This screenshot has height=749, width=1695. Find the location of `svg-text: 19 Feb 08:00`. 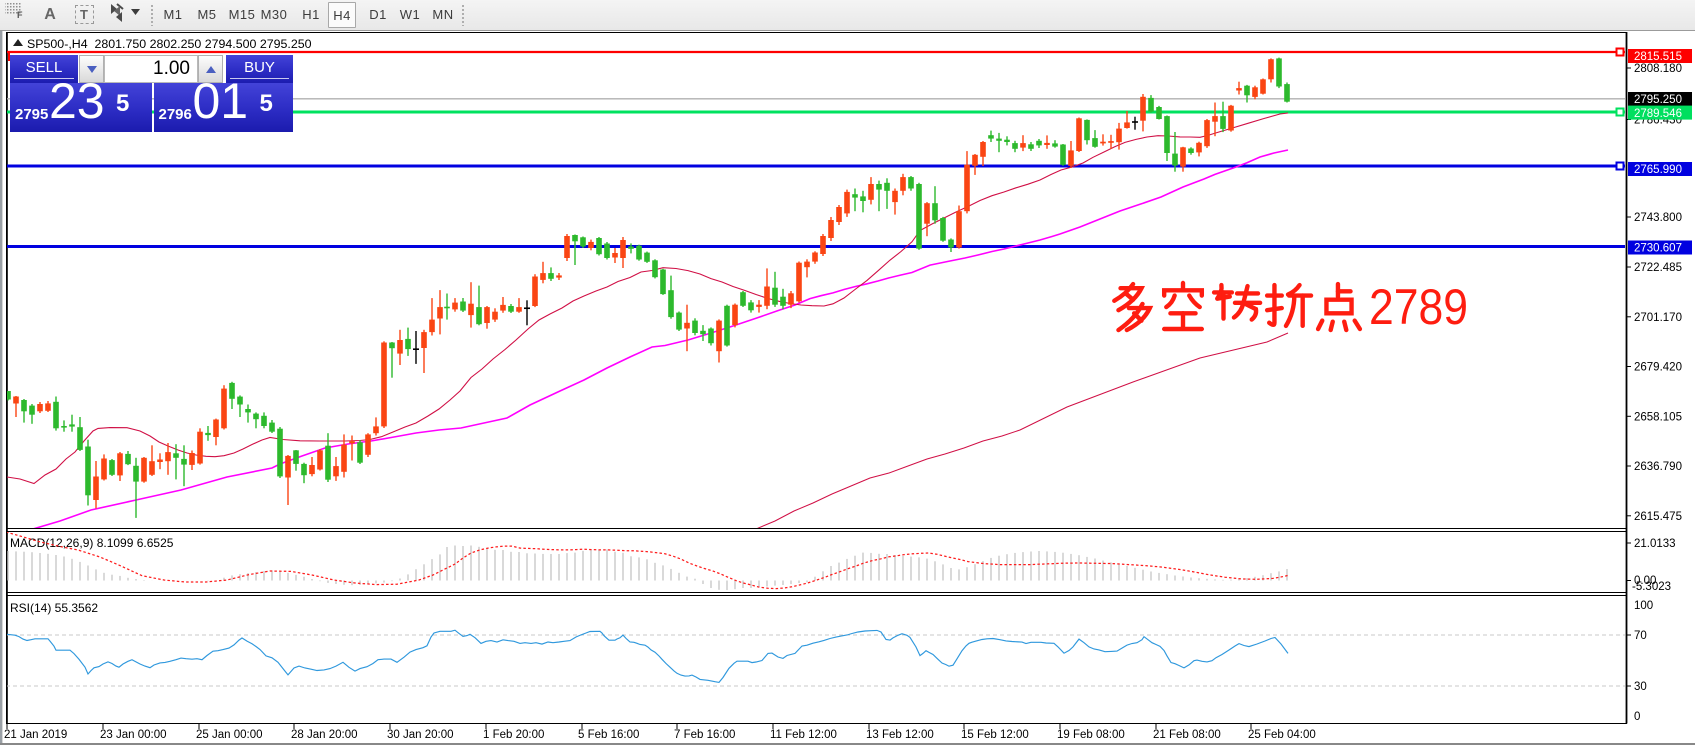

svg-text: 19 Feb 08:00 is located at coordinates (1091, 735).